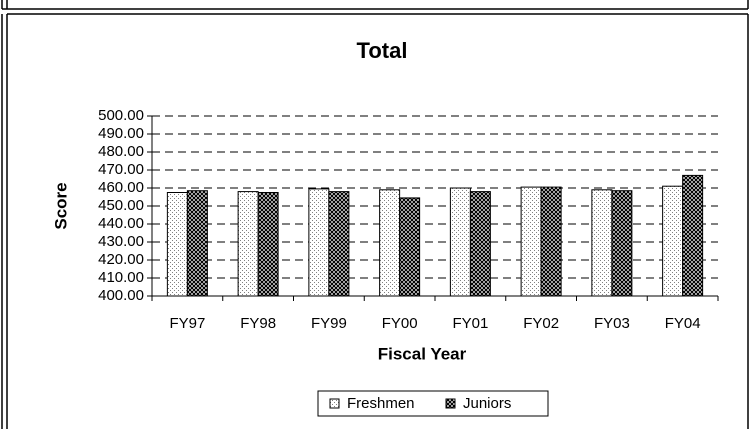  Describe the element at coordinates (612, 323) in the screenshot. I see `x-tick-label: FY03` at that location.